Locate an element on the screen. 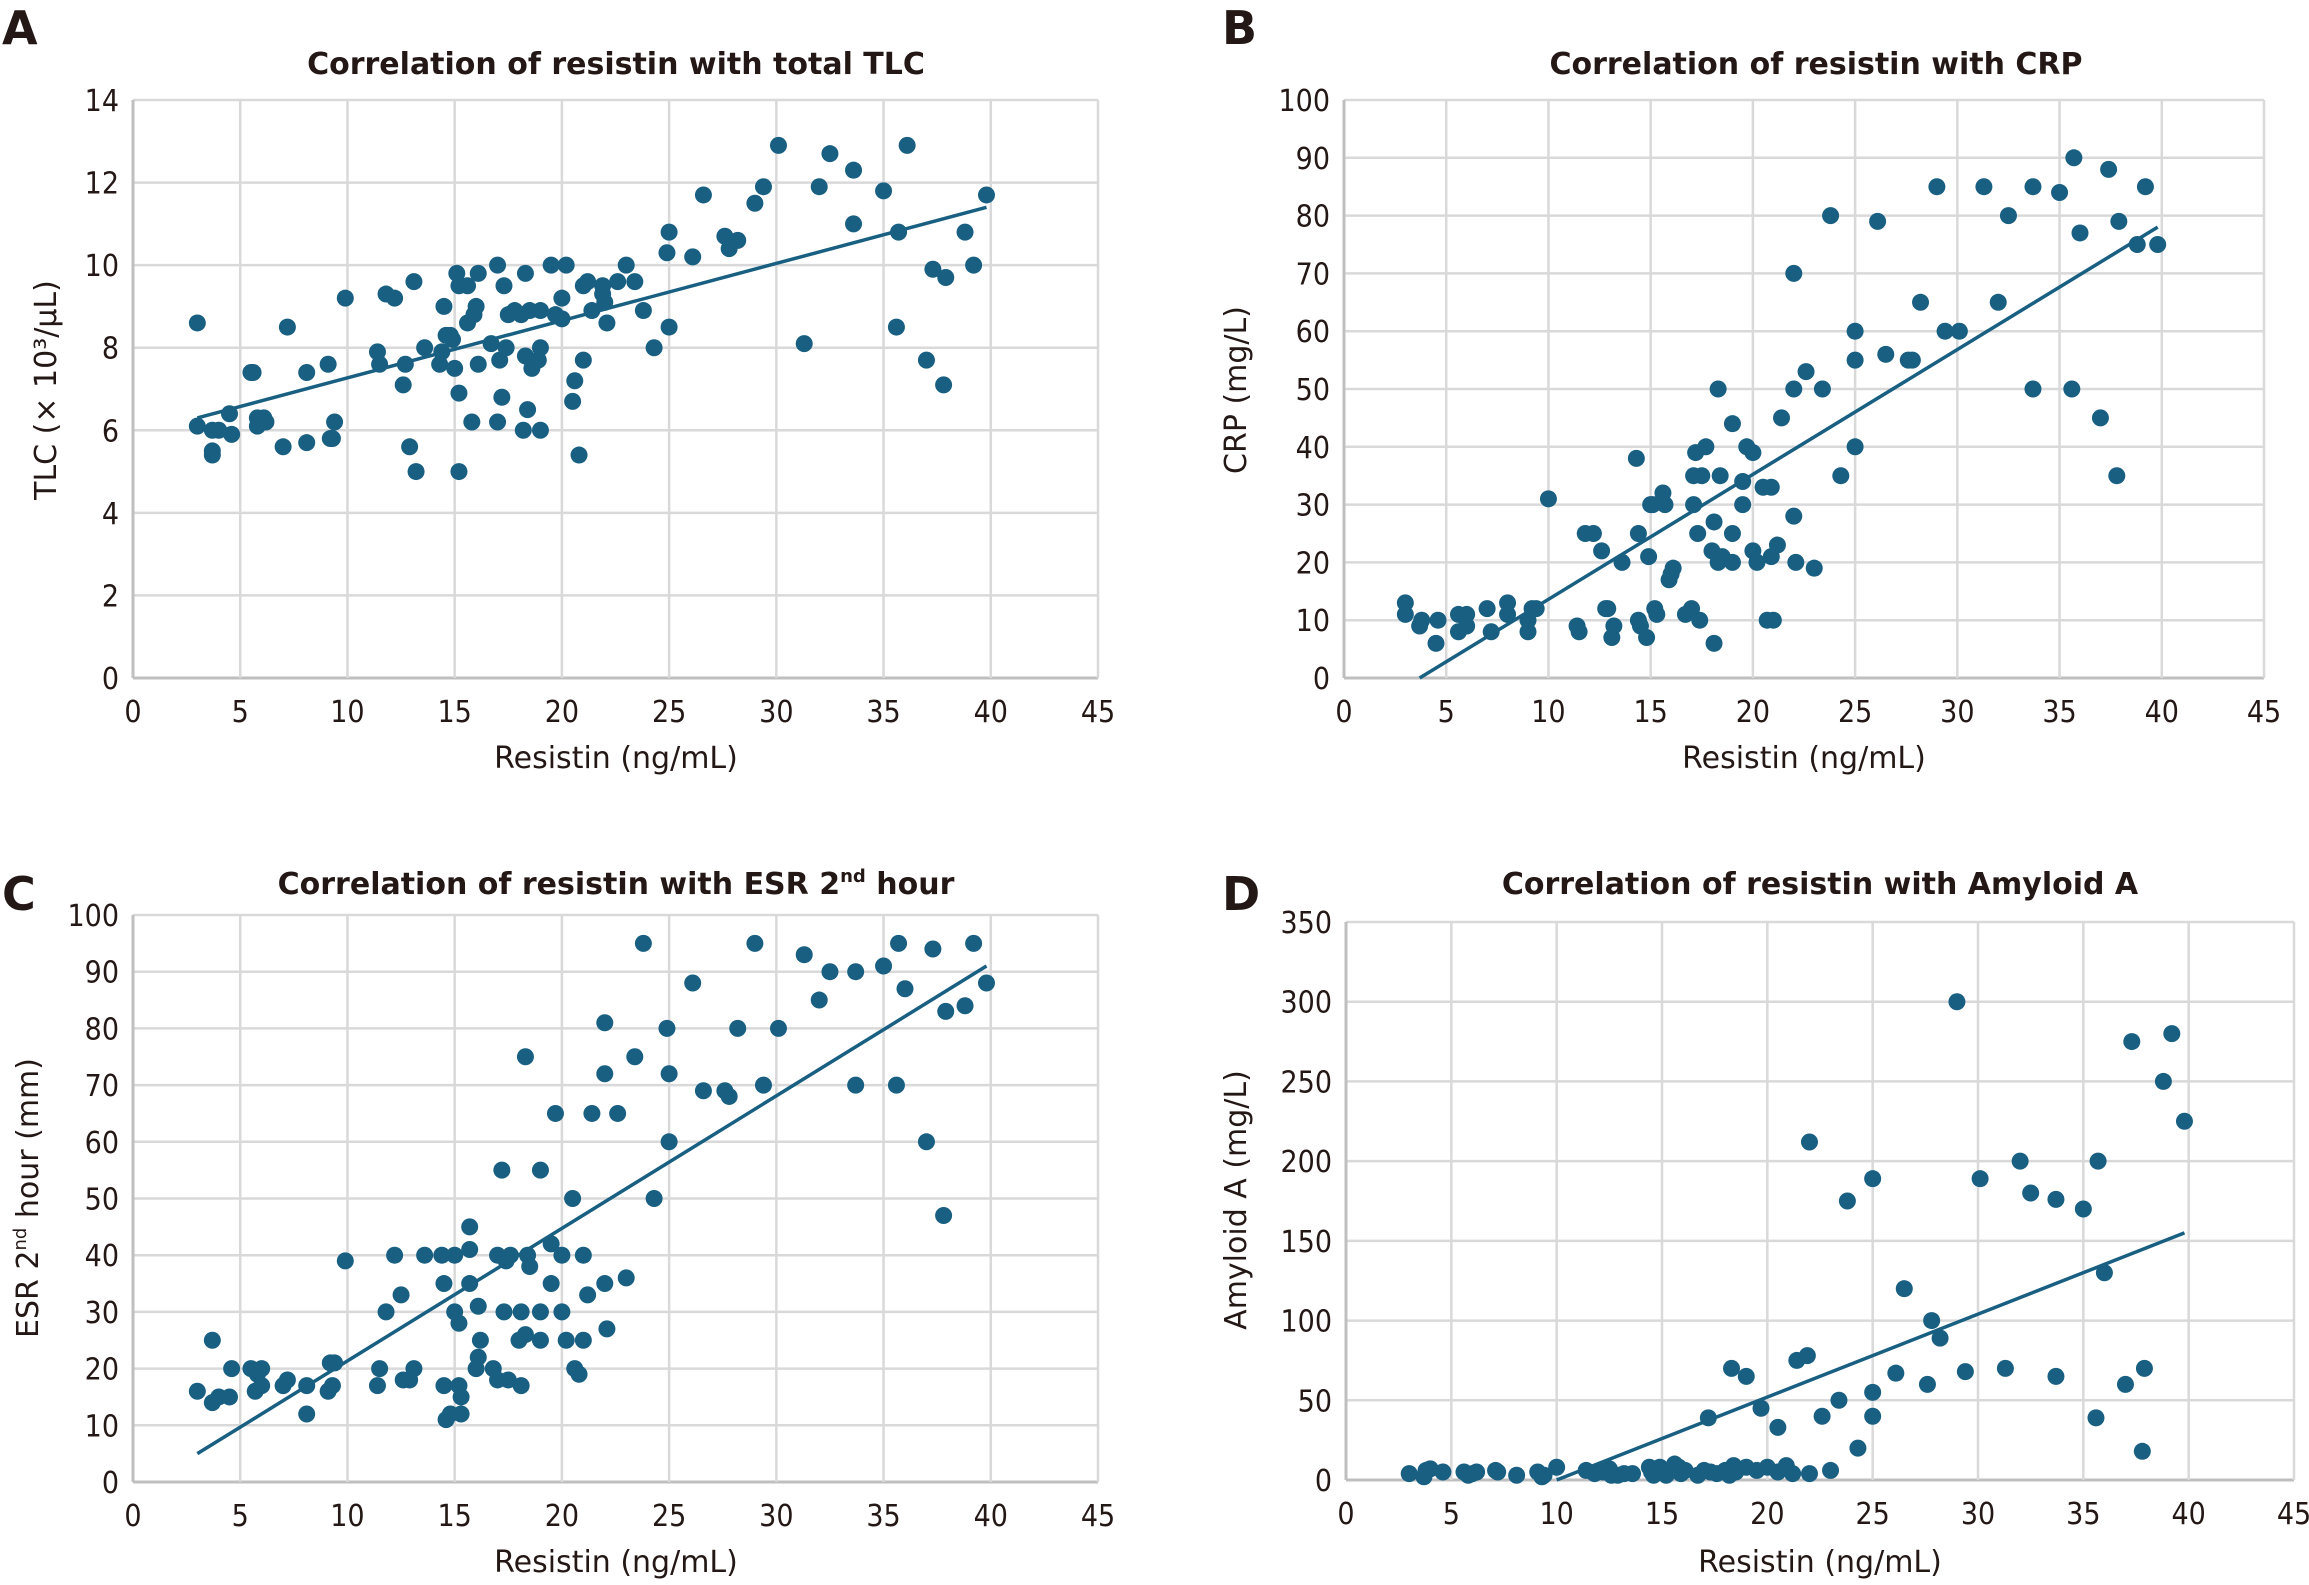 This screenshot has width=2309, height=1585. y-tick-label-c: 30 is located at coordinates (102, 1313).